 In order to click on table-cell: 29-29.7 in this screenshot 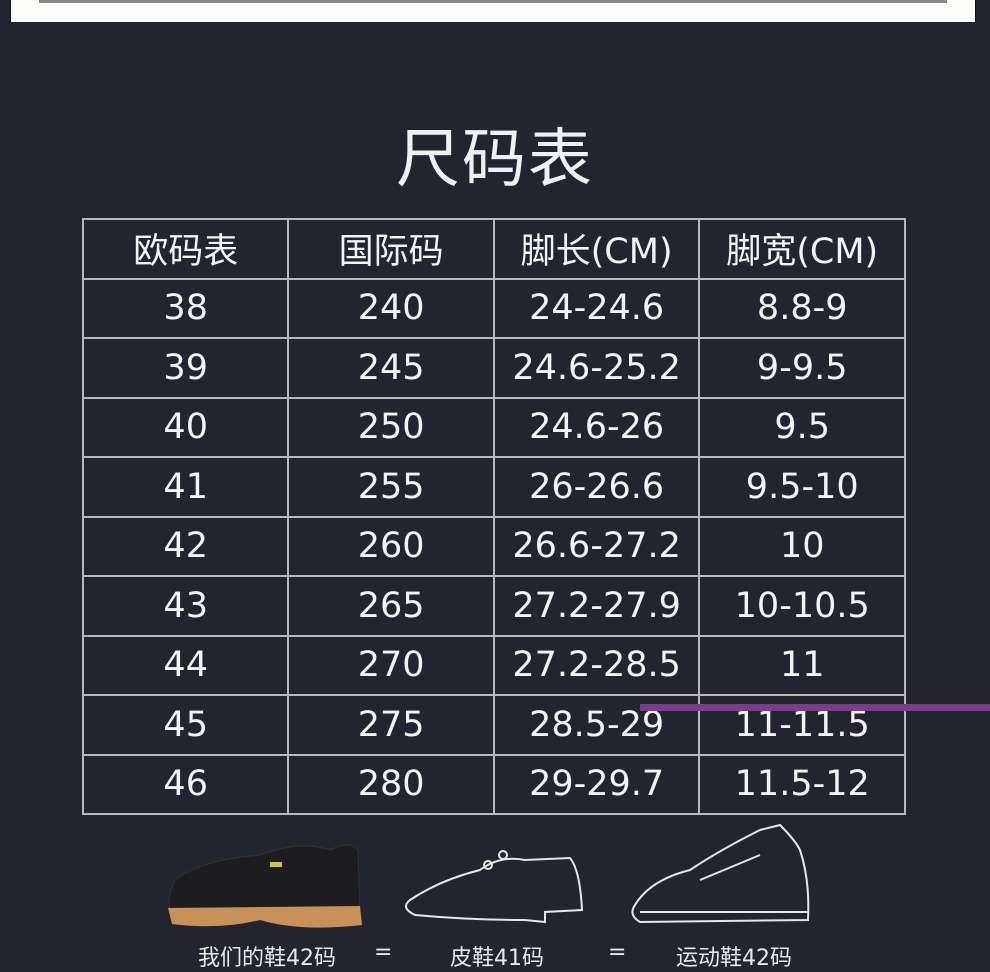, I will do `click(596, 784)`.